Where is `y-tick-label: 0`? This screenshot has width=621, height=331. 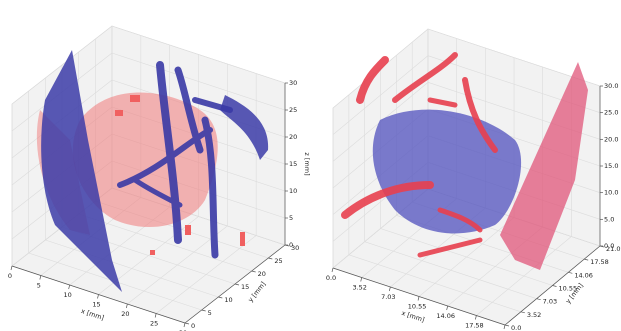 y-tick-label: 0 is located at coordinates (193, 326).